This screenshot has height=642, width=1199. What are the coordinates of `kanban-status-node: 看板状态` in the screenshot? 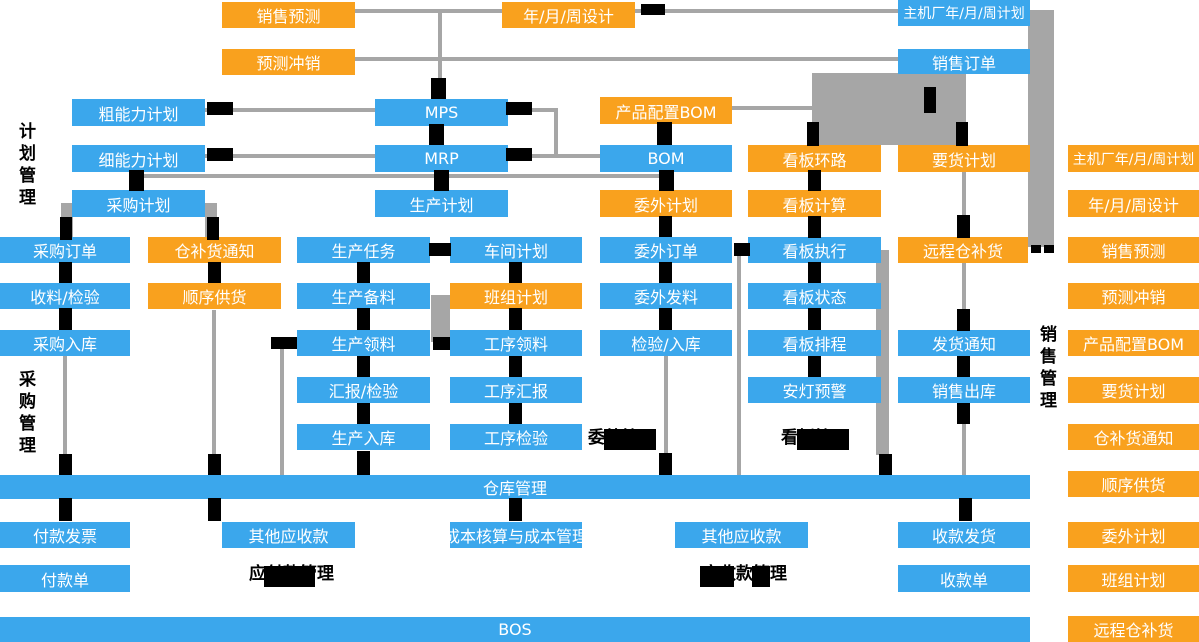 It's located at (814, 296).